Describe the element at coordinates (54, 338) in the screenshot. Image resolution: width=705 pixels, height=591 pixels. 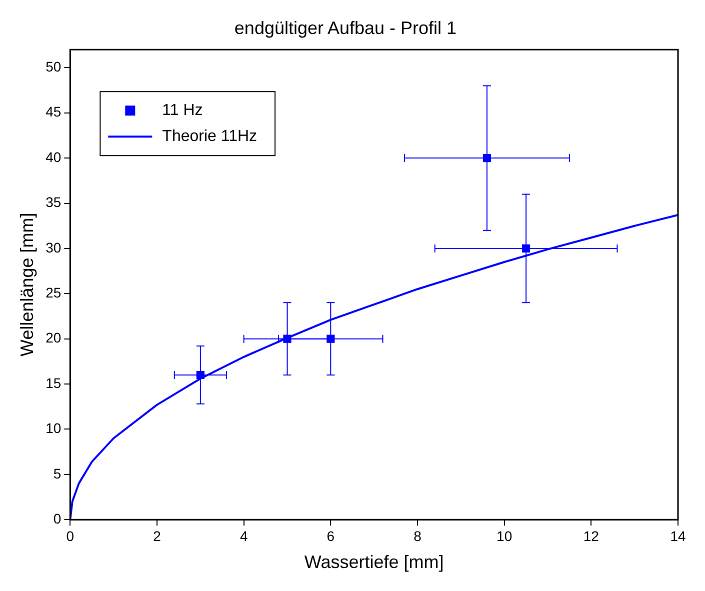
I see `y-tick-label: 20` at that location.